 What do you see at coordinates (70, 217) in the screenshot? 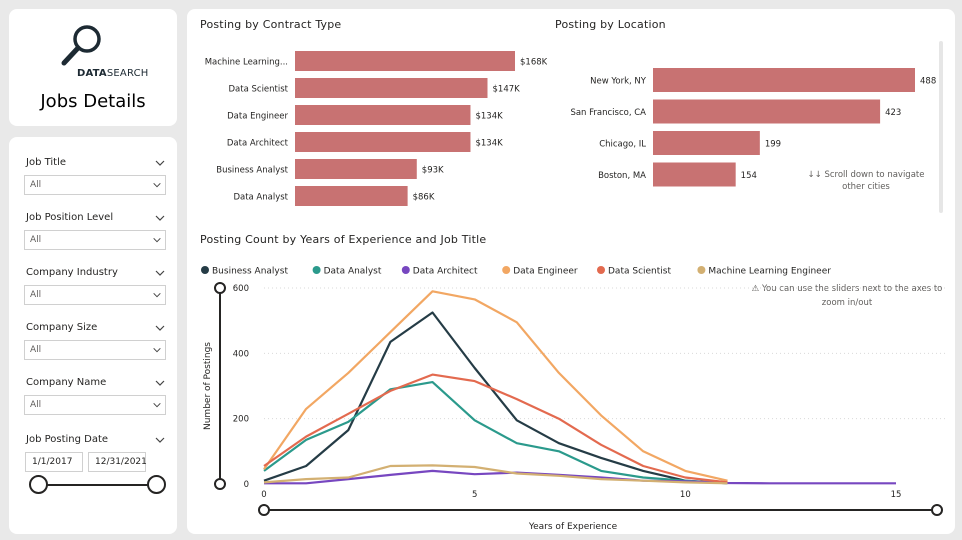
I see `slicer-title: Job Position Level` at bounding box center [70, 217].